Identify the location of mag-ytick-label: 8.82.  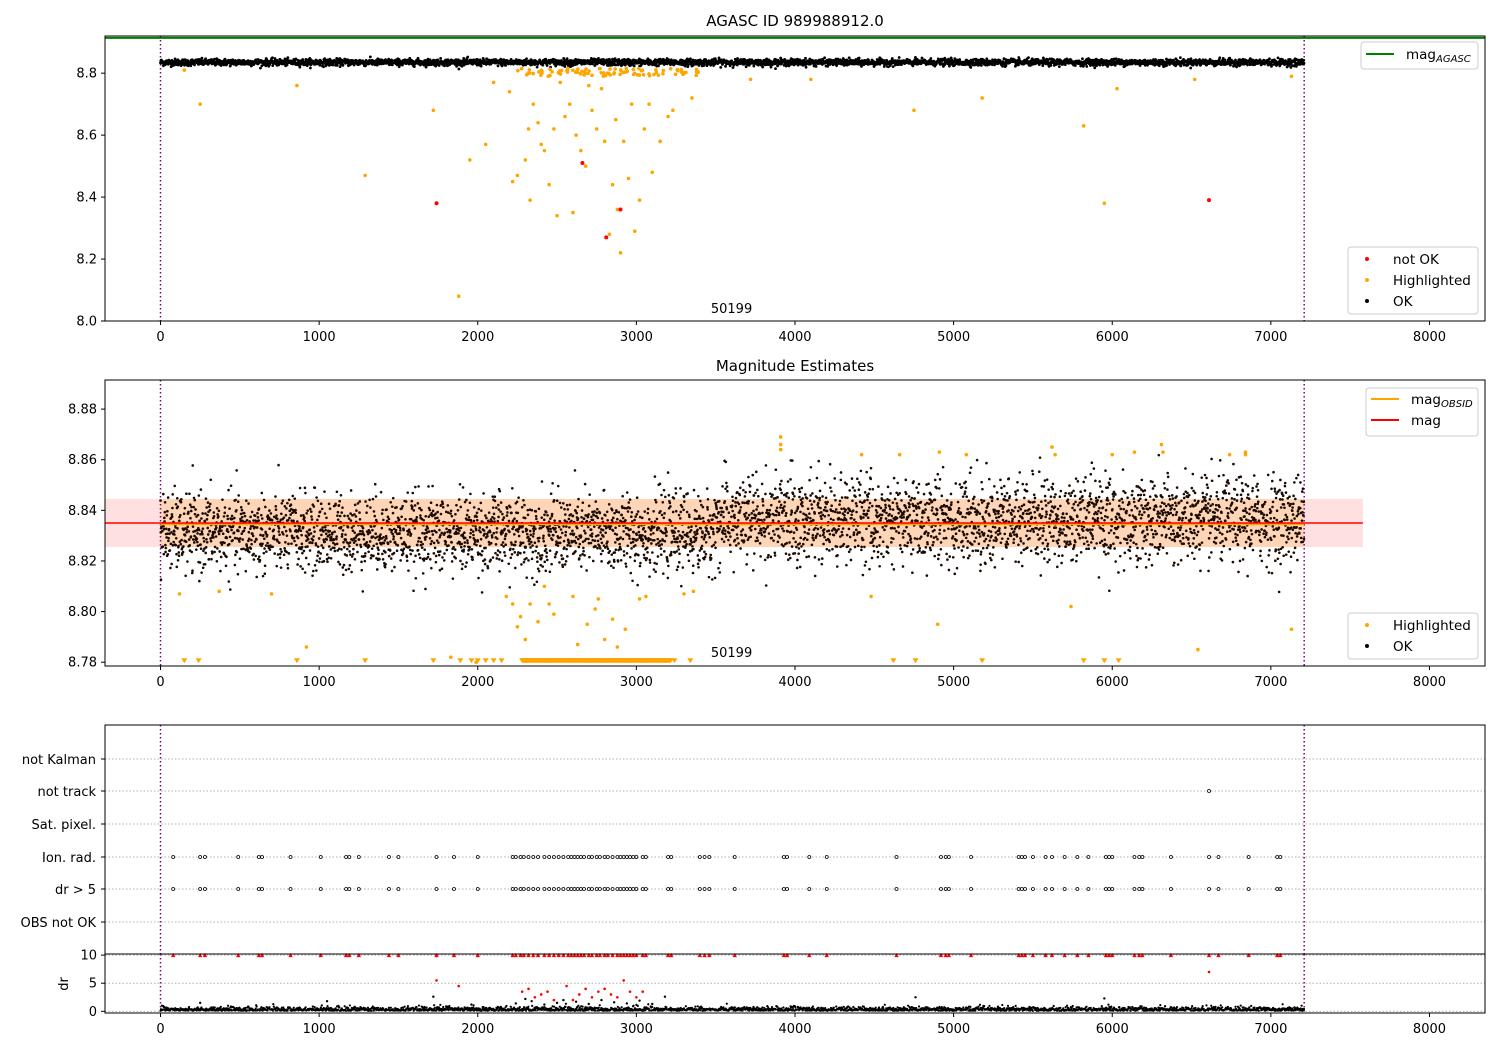
(82, 561).